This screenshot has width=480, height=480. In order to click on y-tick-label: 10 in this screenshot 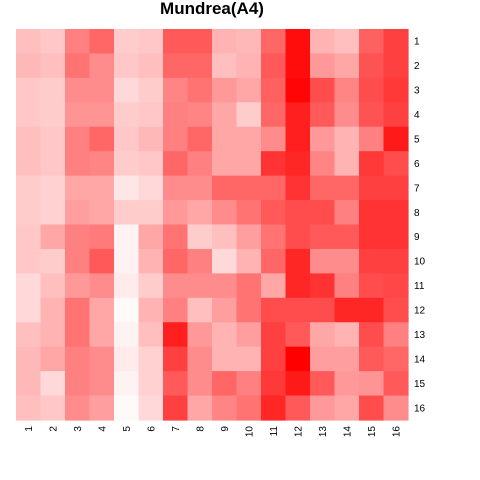, I will do `click(420, 262)`.